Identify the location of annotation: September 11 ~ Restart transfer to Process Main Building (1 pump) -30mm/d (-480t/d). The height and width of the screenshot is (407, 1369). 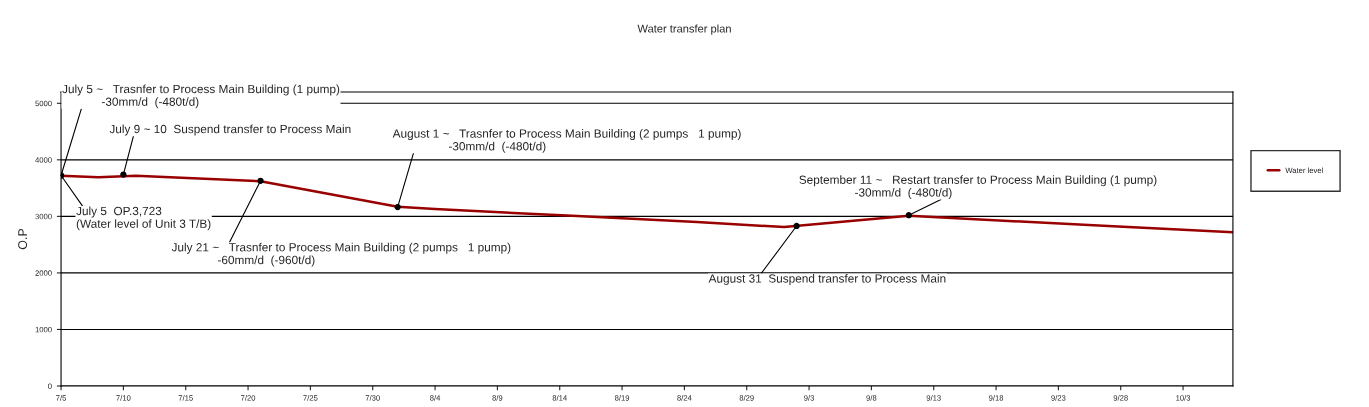
(978, 187).